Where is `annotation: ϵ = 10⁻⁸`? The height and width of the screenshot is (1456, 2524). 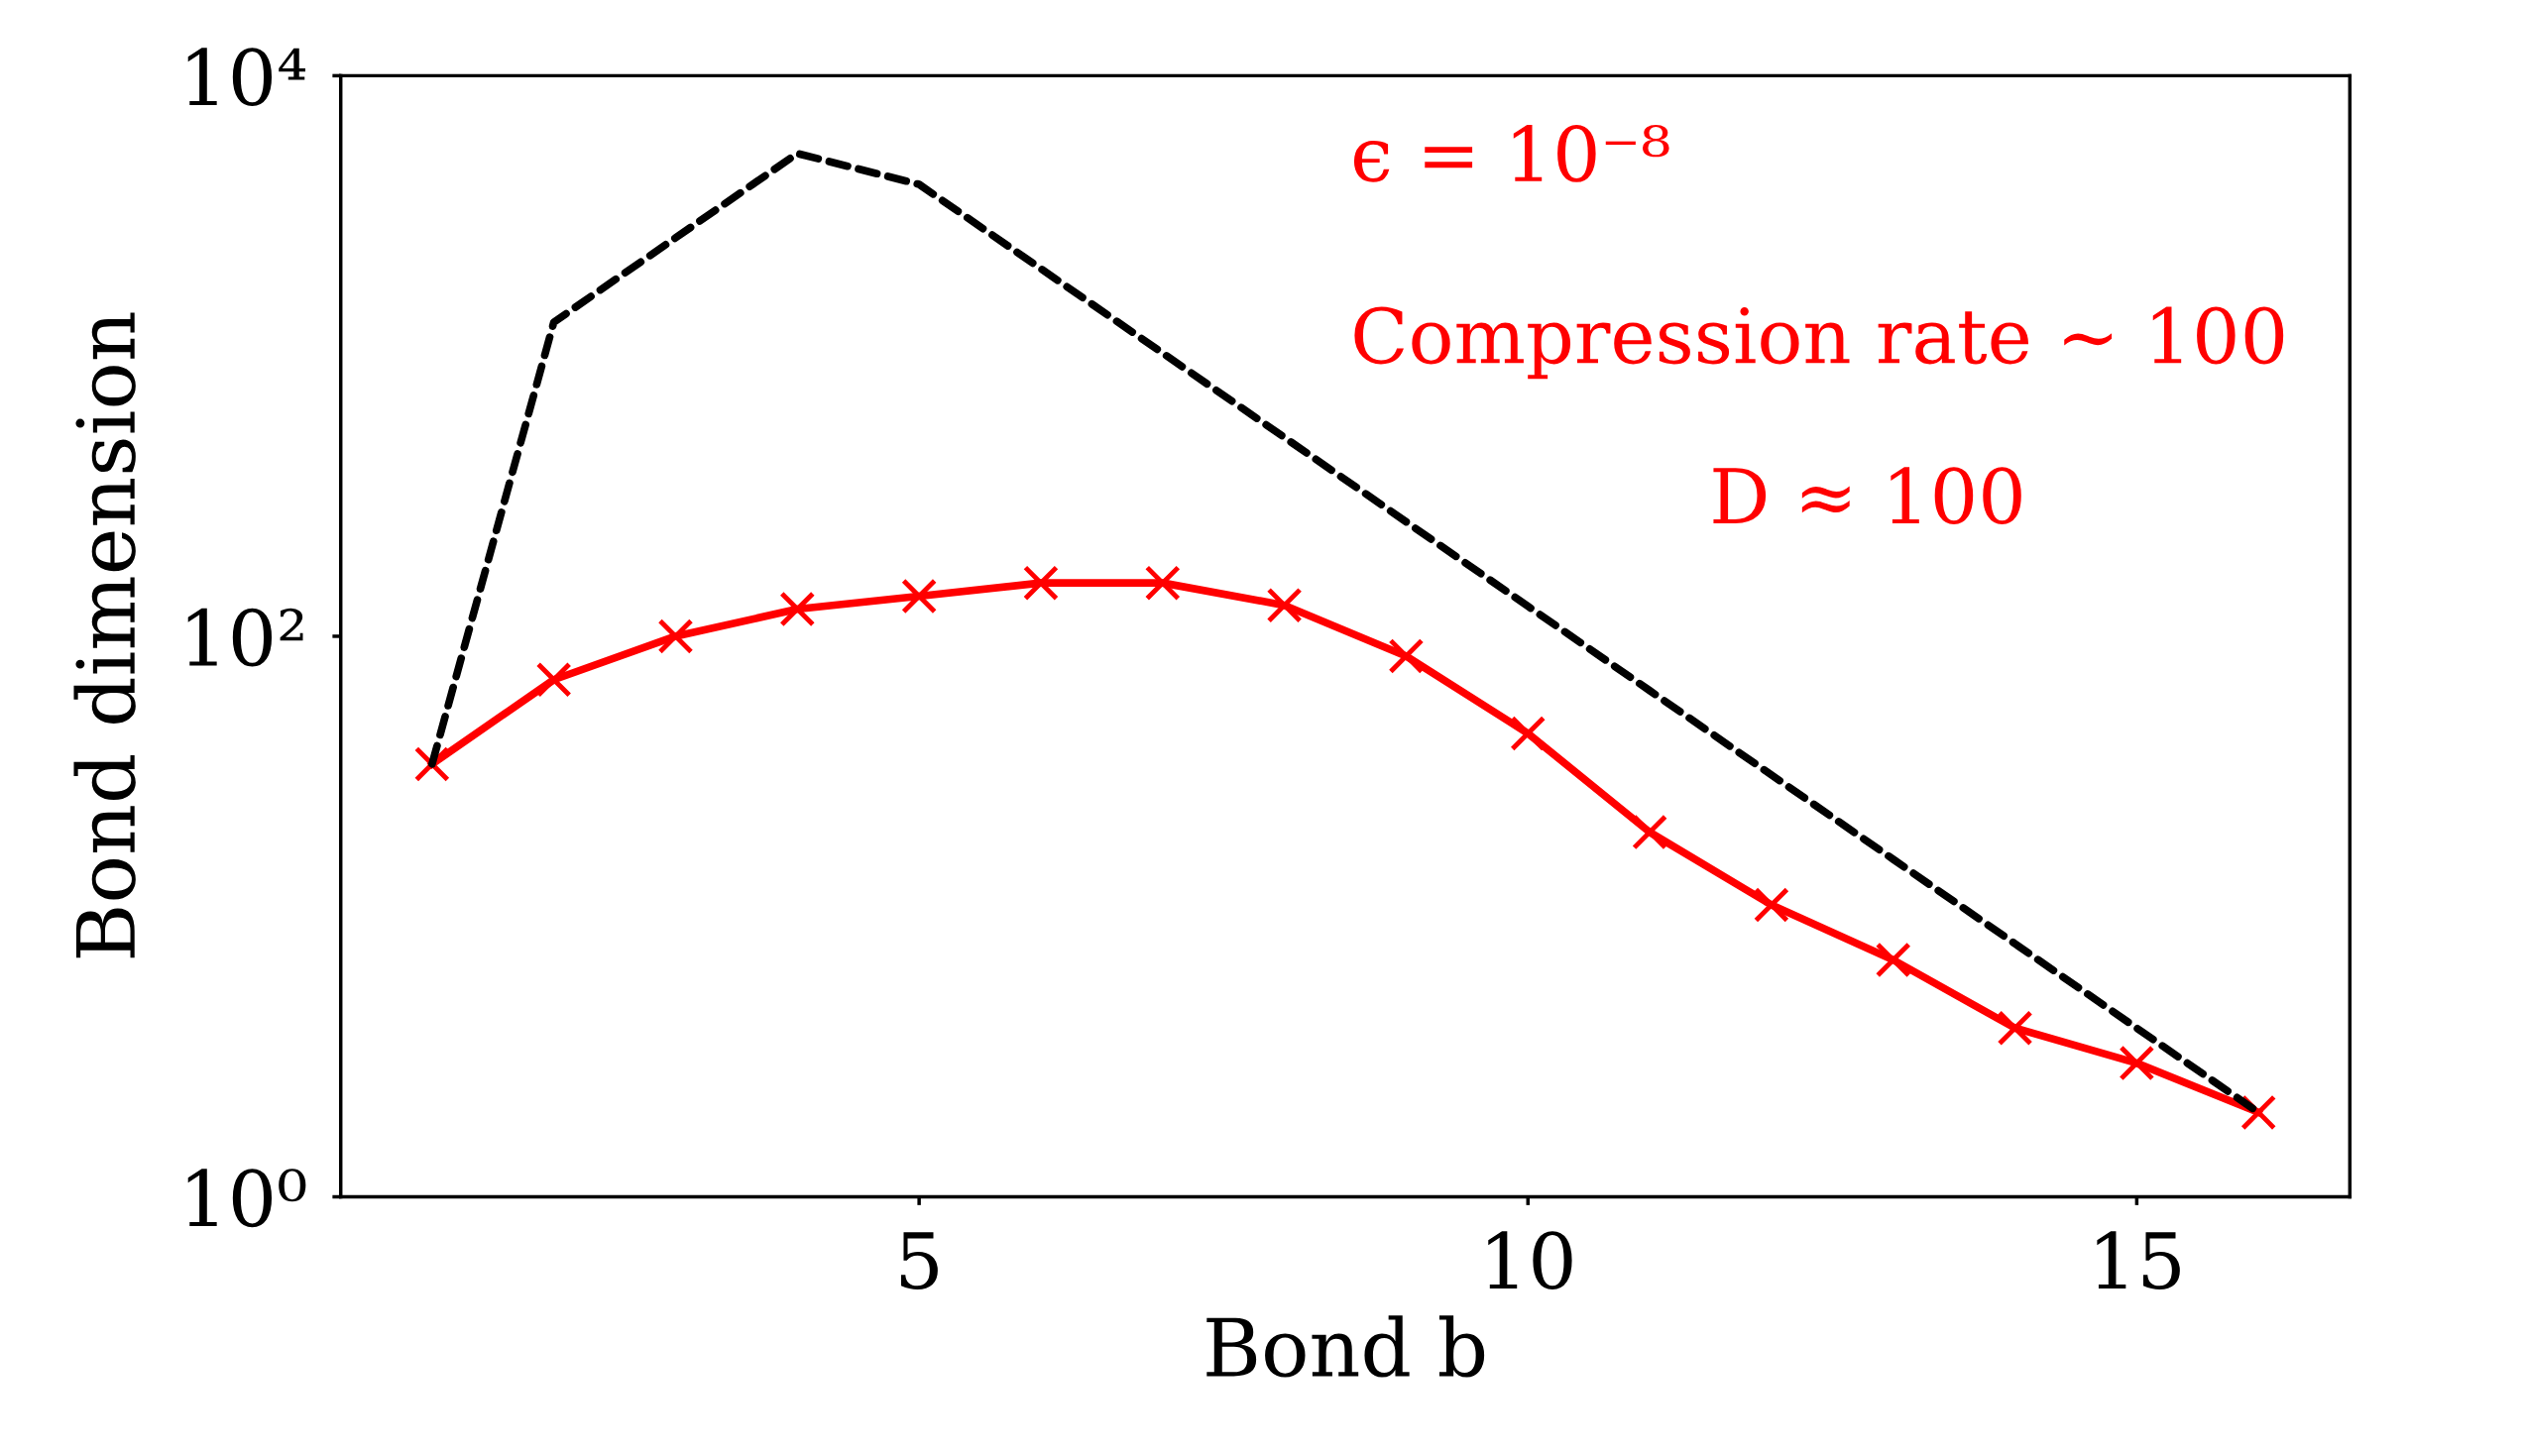 annotation: ϵ = 10⁻⁸ is located at coordinates (1511, 153).